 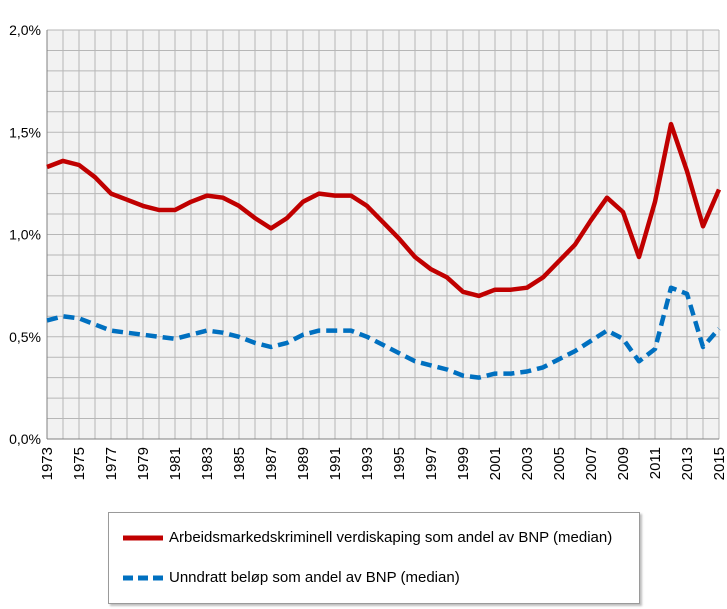 I want to click on y-tick-label: 2,0%, so click(x=25, y=30).